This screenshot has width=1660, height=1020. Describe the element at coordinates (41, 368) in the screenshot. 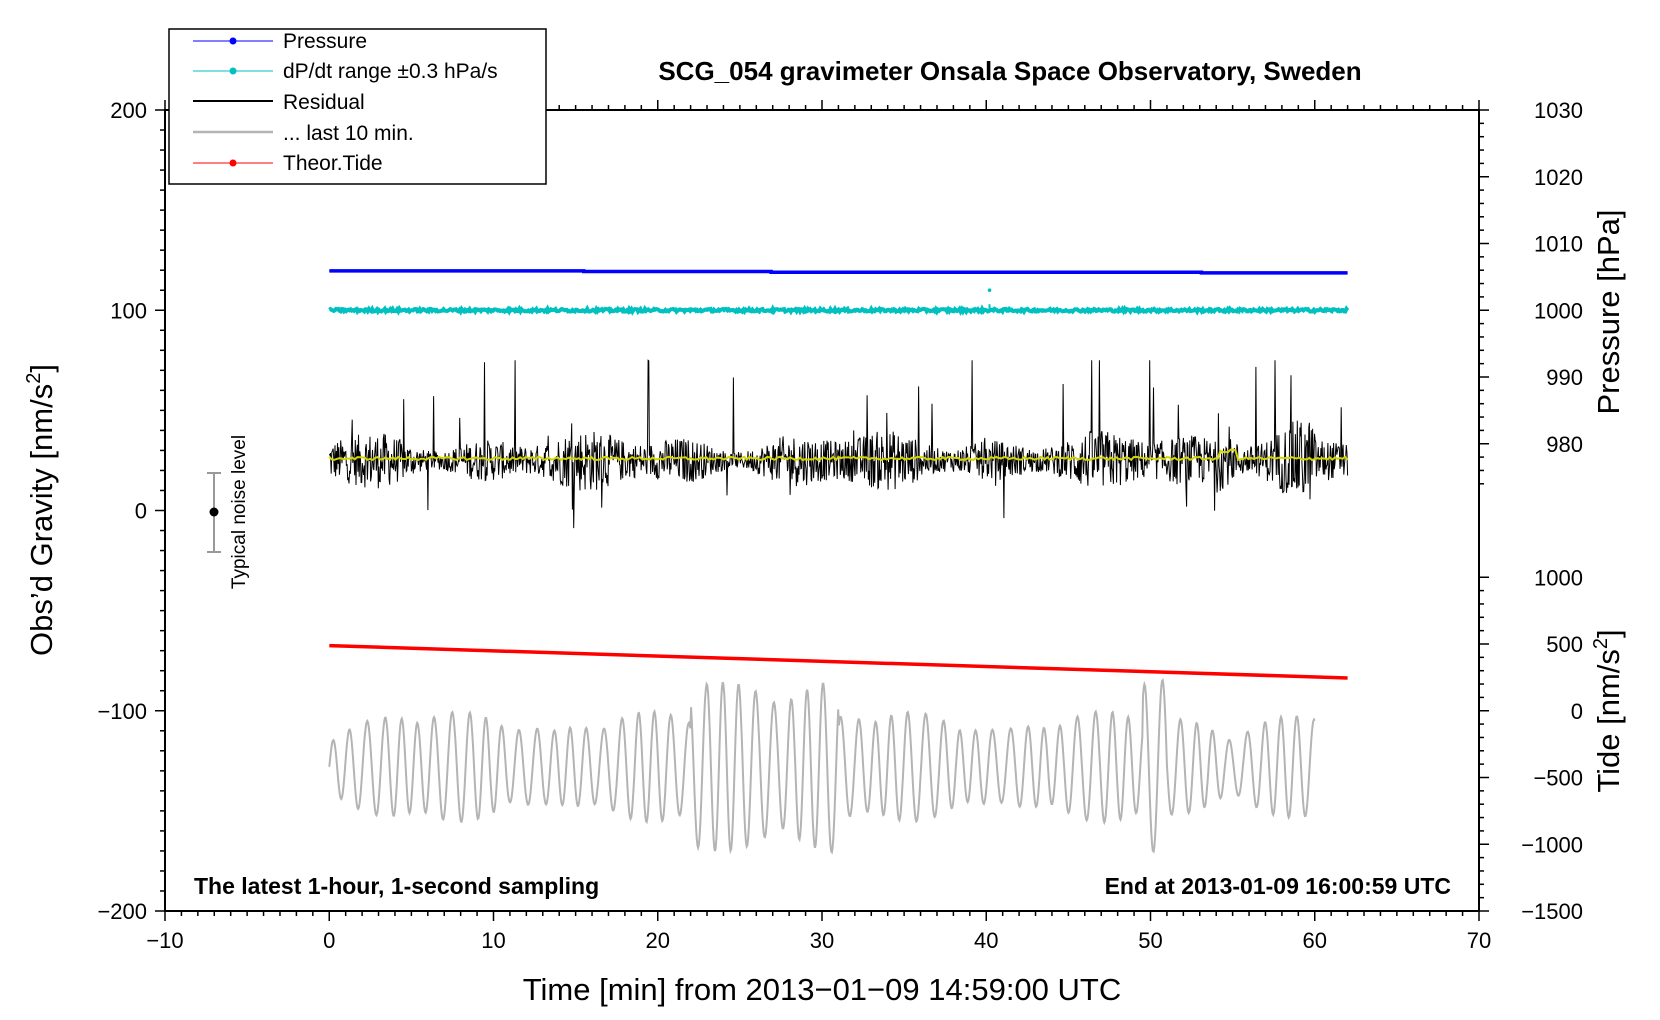

I see `y-left-end: ]` at that location.